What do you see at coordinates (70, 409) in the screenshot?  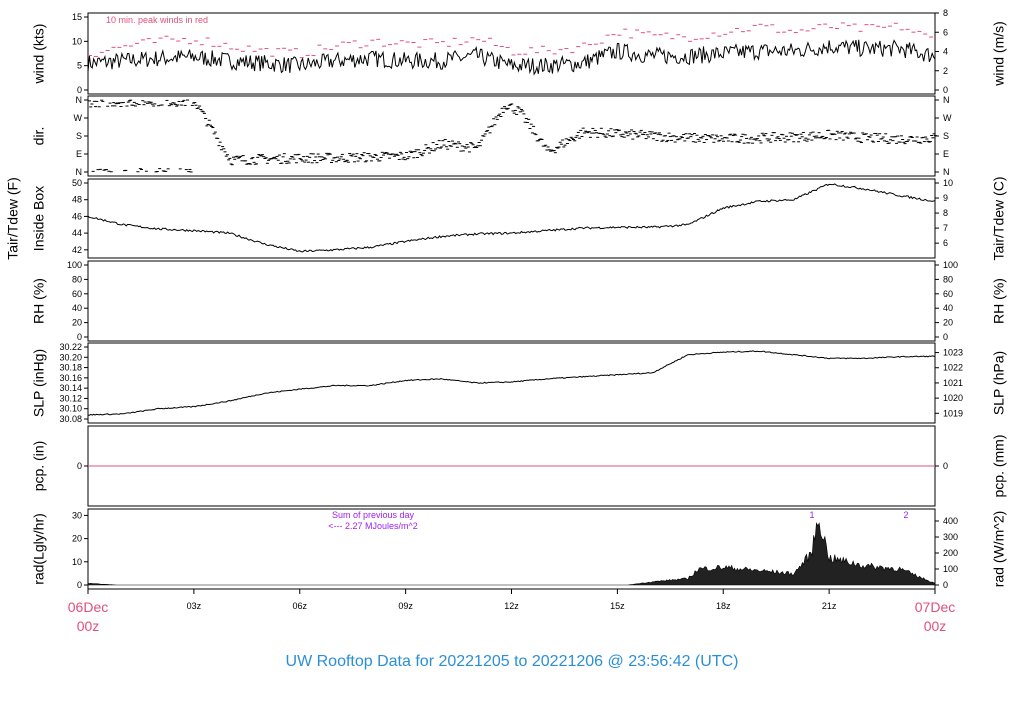 I see `y-tick-label: 30.10` at bounding box center [70, 409].